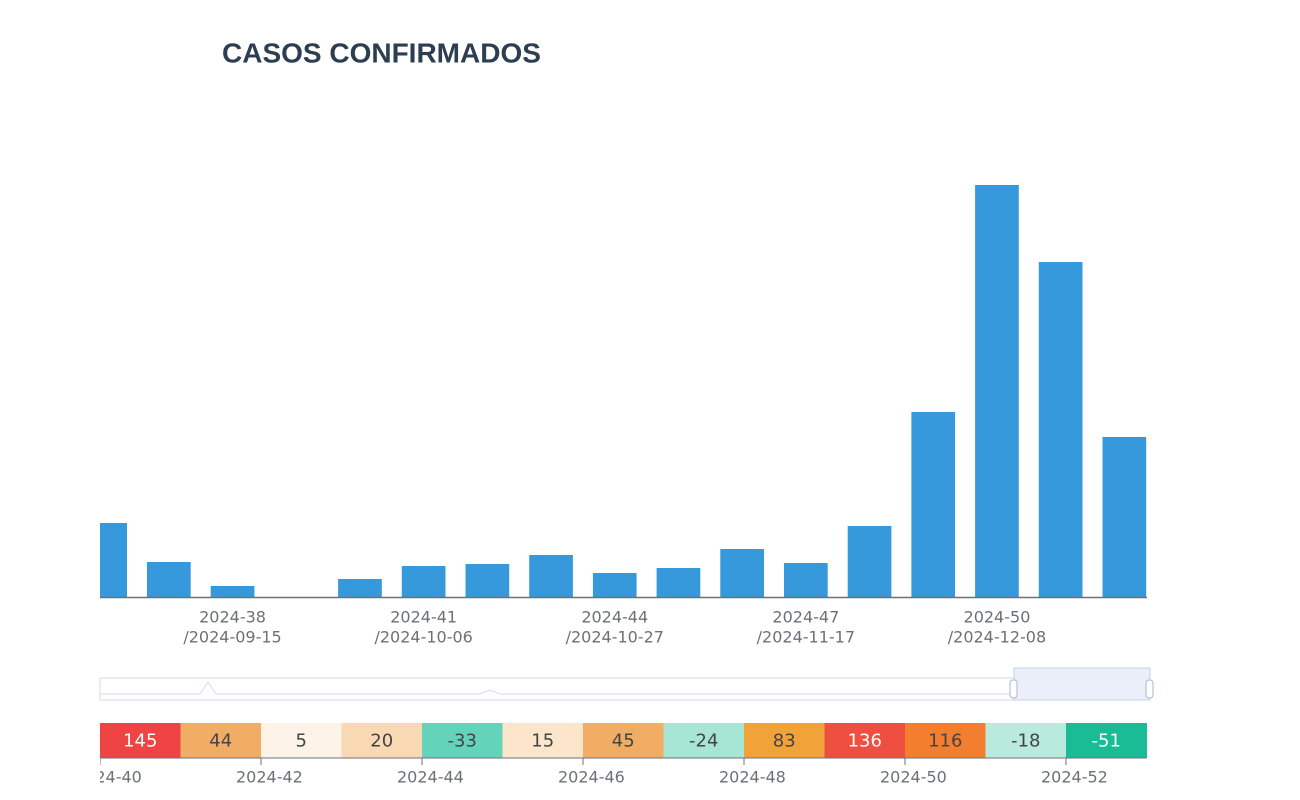  What do you see at coordinates (232, 617) in the screenshot?
I see `x-tick-label: 2024-38` at bounding box center [232, 617].